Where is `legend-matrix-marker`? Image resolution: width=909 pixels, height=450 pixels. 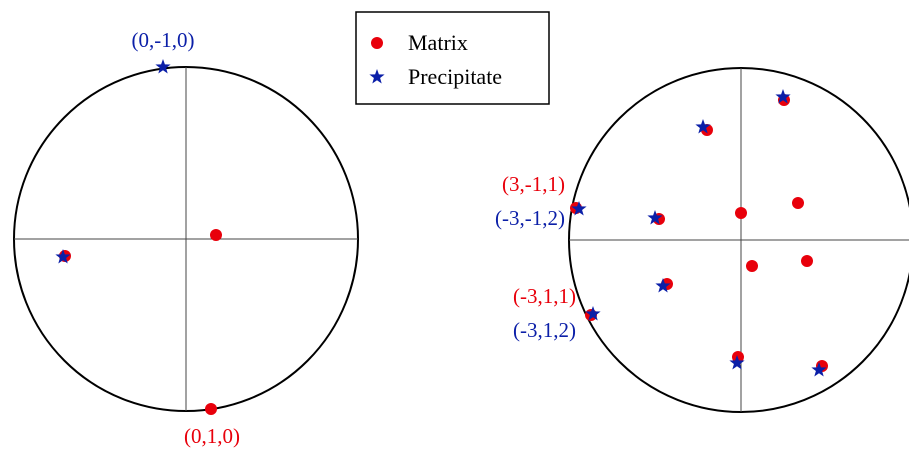
legend-matrix-marker is located at coordinates (377, 43).